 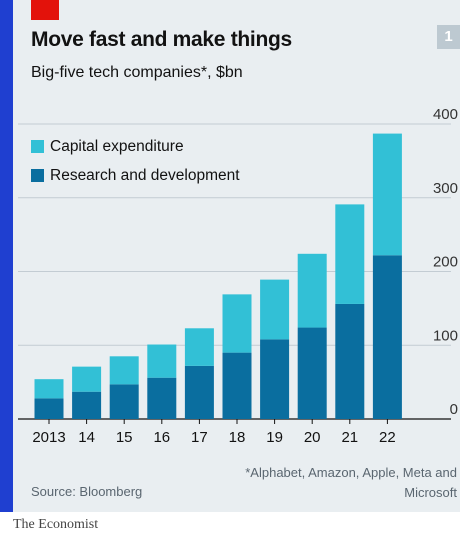 I want to click on x-tick-label: 22, so click(x=387, y=437).